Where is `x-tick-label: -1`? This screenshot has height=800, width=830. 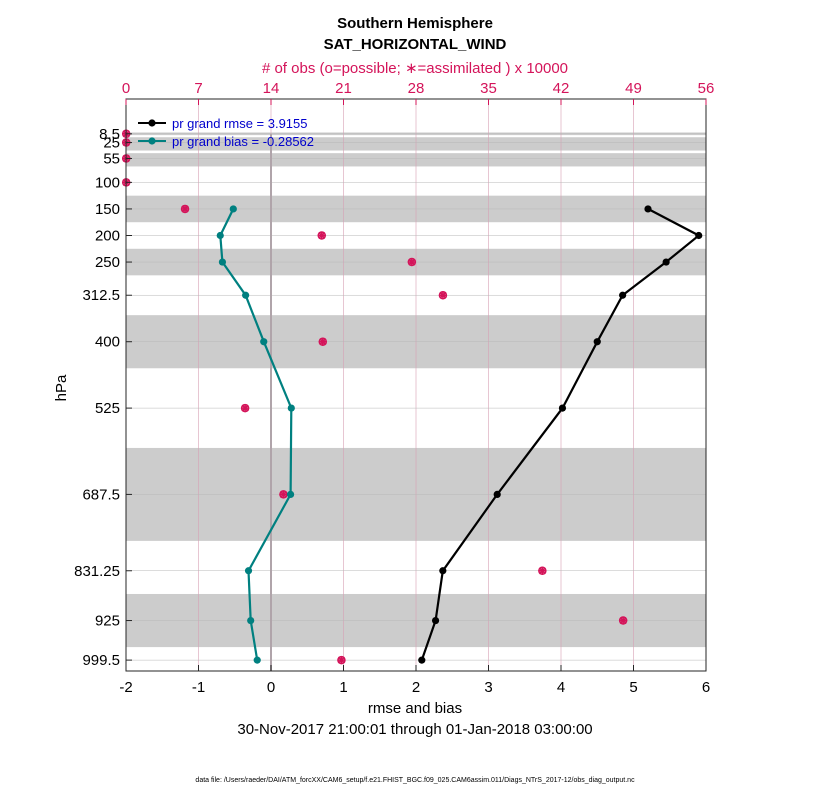
x-tick-label: -1 is located at coordinates (198, 687).